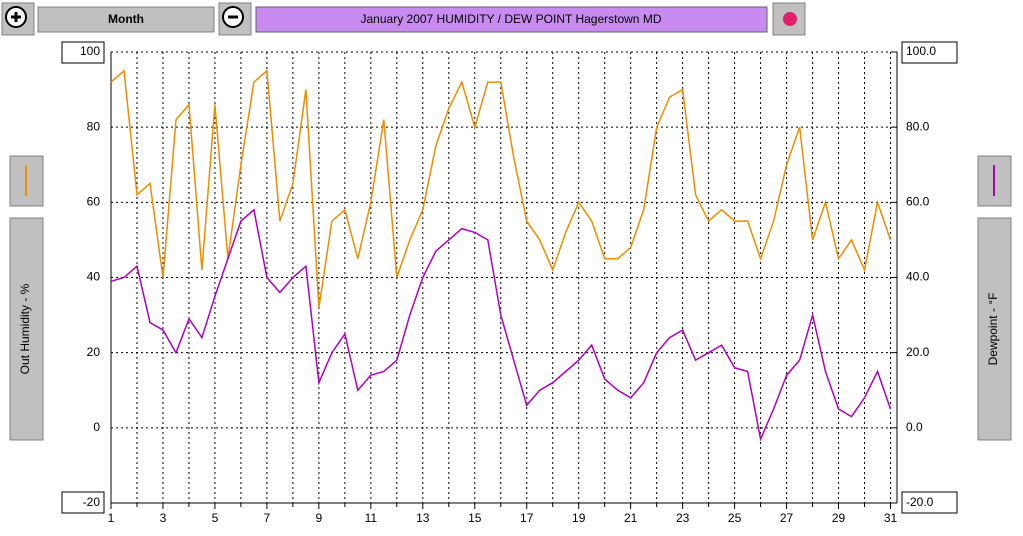 The image size is (1023, 536). Describe the element at coordinates (918, 277) in the screenshot. I see `y2-tick-label: 40.0` at that location.